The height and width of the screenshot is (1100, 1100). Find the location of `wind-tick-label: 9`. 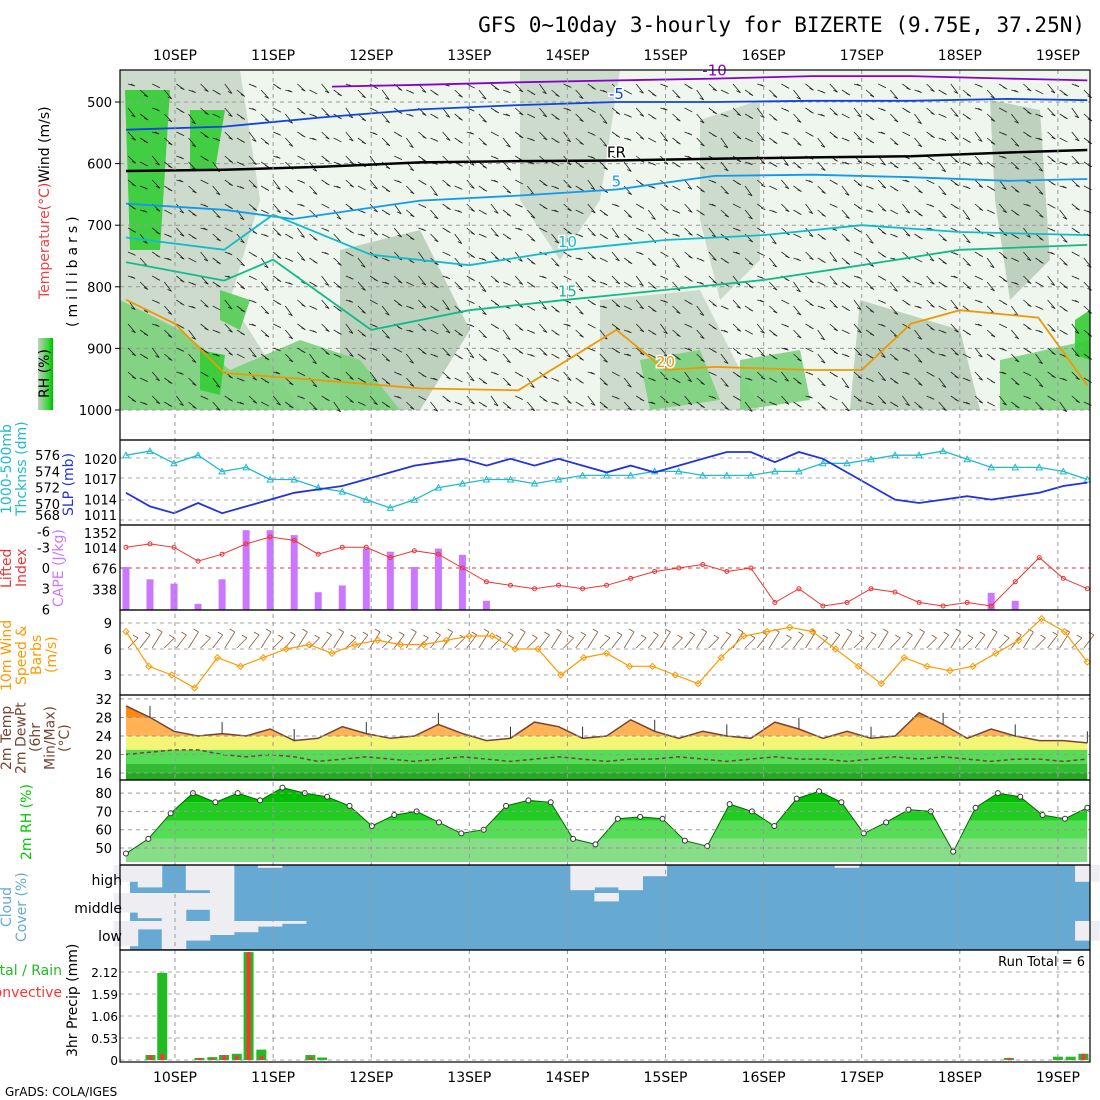

wind-tick-label: 9 is located at coordinates (108, 624).